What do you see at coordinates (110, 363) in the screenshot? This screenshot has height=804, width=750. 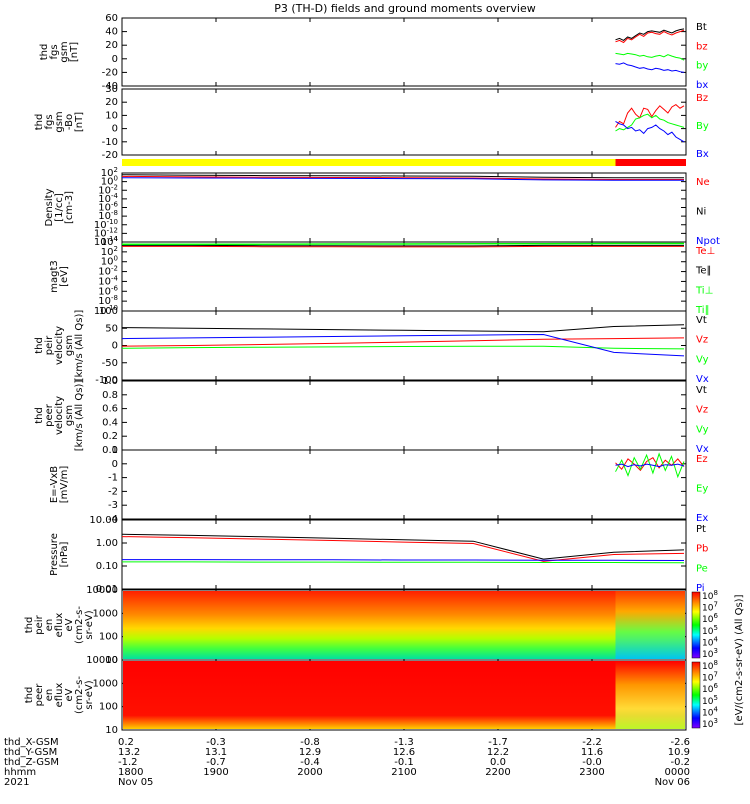 I see `y-tick-label: -50` at bounding box center [110, 363].